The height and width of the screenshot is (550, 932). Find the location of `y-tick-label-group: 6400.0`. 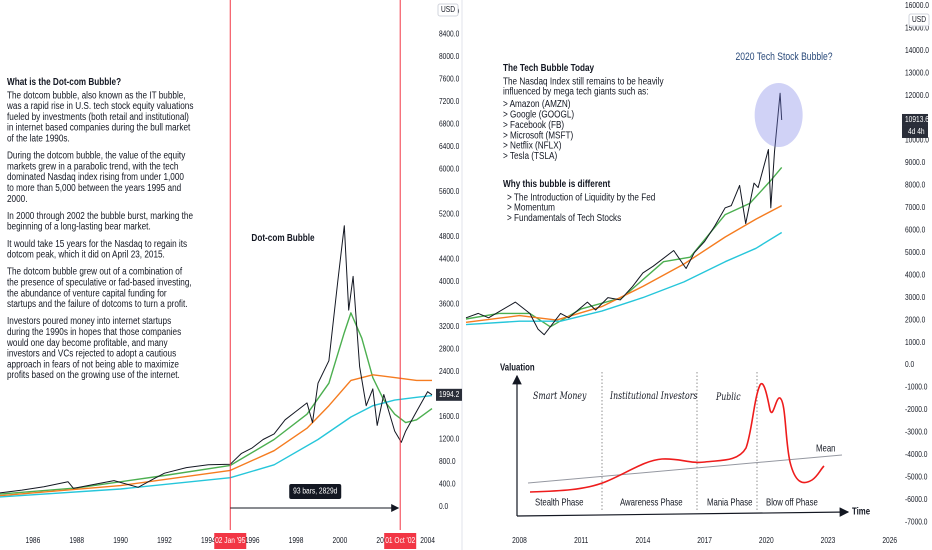

y-tick-label-group: 6400.0 is located at coordinates (449, 146).